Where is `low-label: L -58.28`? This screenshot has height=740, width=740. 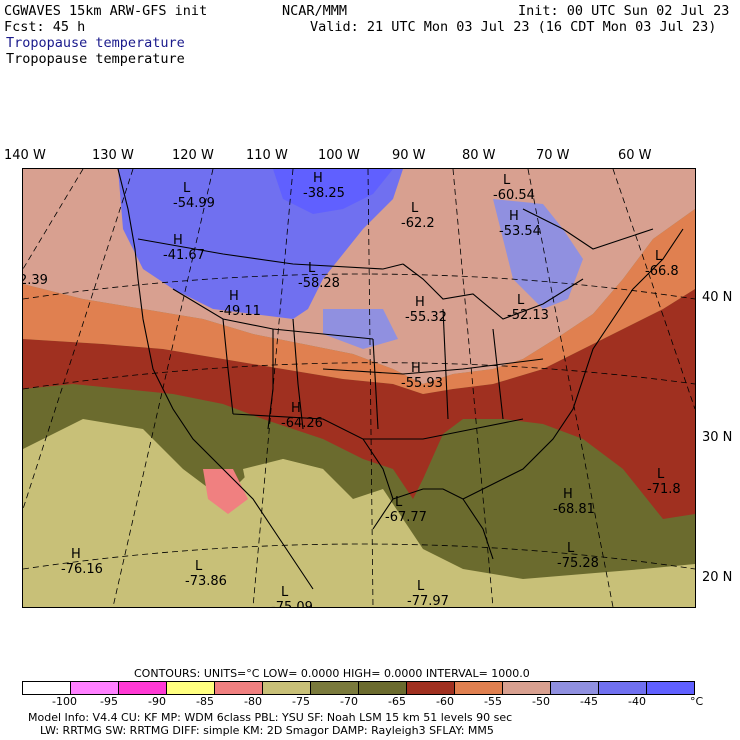 low-label: L -58.28 is located at coordinates (319, 276).